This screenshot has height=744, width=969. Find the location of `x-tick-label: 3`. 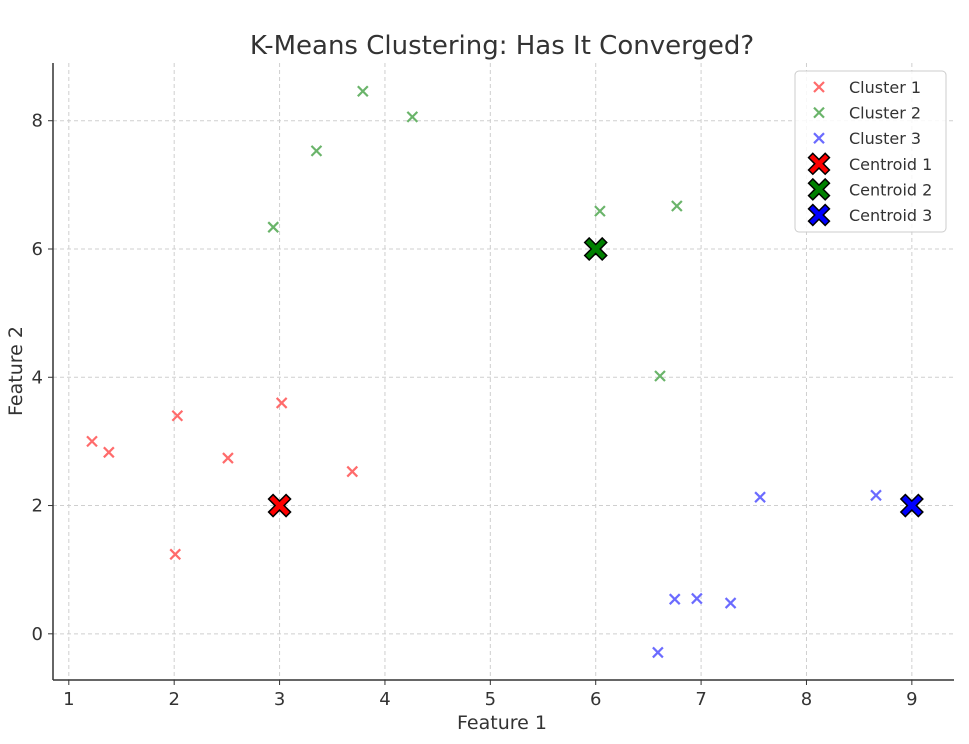

x-tick-label: 3 is located at coordinates (279, 699).